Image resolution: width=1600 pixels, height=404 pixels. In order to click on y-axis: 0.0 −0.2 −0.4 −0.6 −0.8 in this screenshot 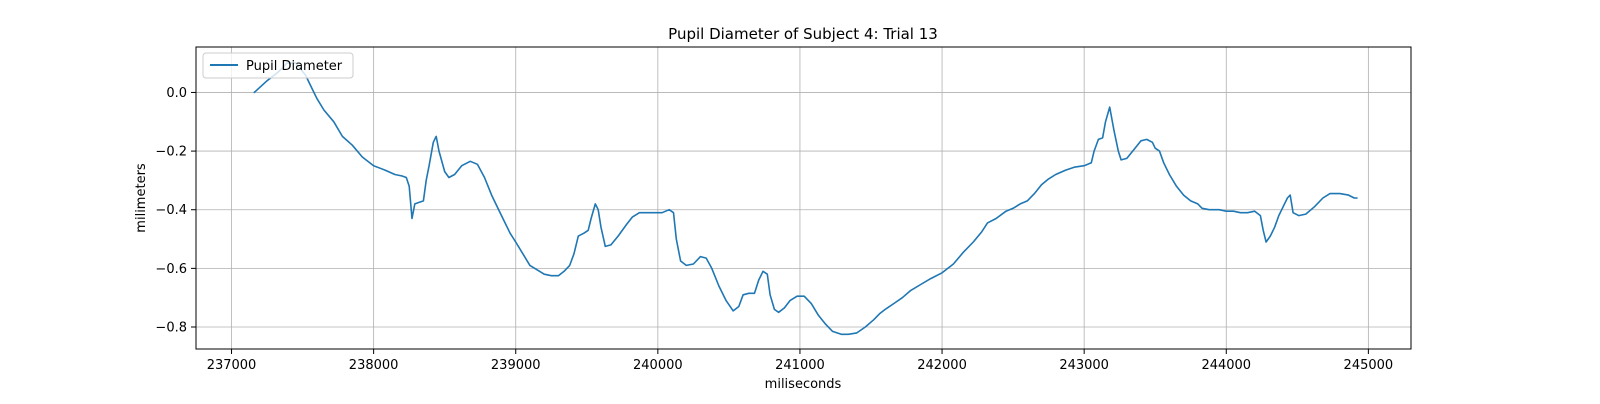, I will do `click(175, 211)`.